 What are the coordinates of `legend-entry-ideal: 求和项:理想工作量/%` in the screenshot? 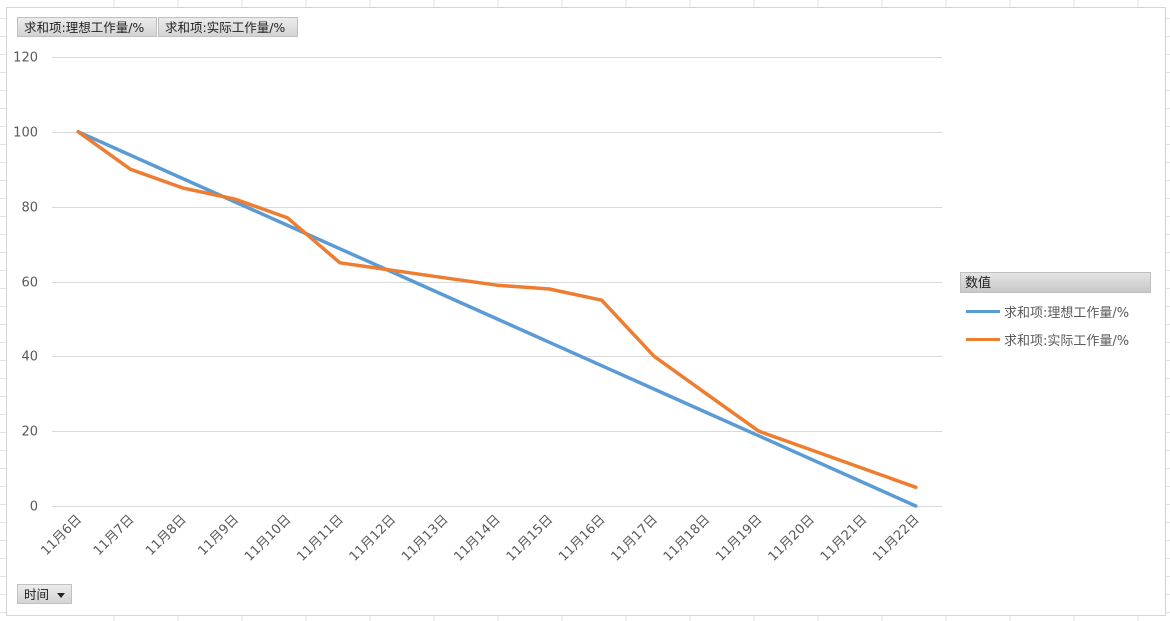 It's located at (1047, 311).